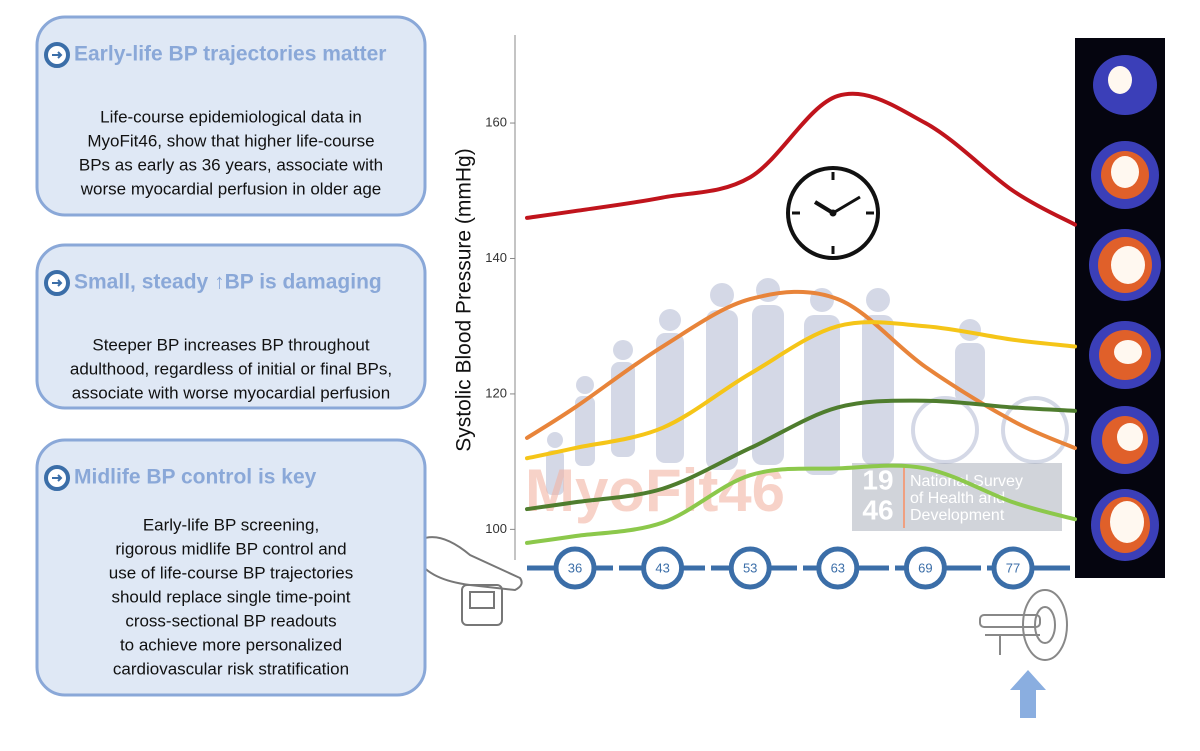  I want to click on age-label: 43, so click(662, 567).